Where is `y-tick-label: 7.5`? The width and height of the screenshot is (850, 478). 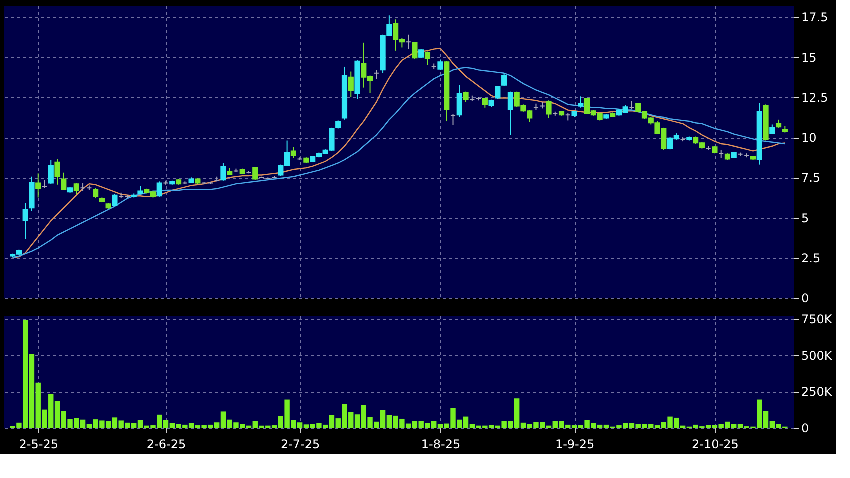 y-tick-label: 7.5 is located at coordinates (811, 178).